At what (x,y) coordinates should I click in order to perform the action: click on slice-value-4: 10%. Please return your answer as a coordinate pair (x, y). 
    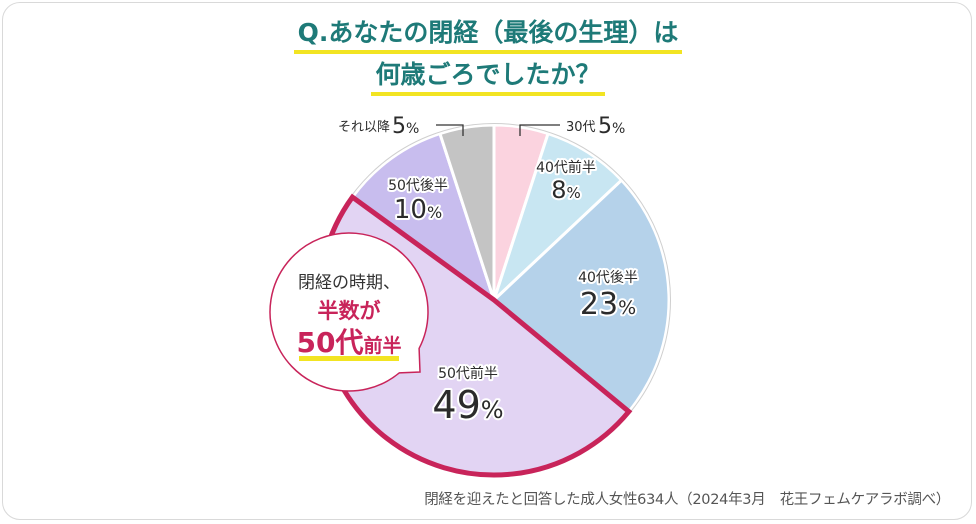
    Looking at the image, I should click on (418, 210).